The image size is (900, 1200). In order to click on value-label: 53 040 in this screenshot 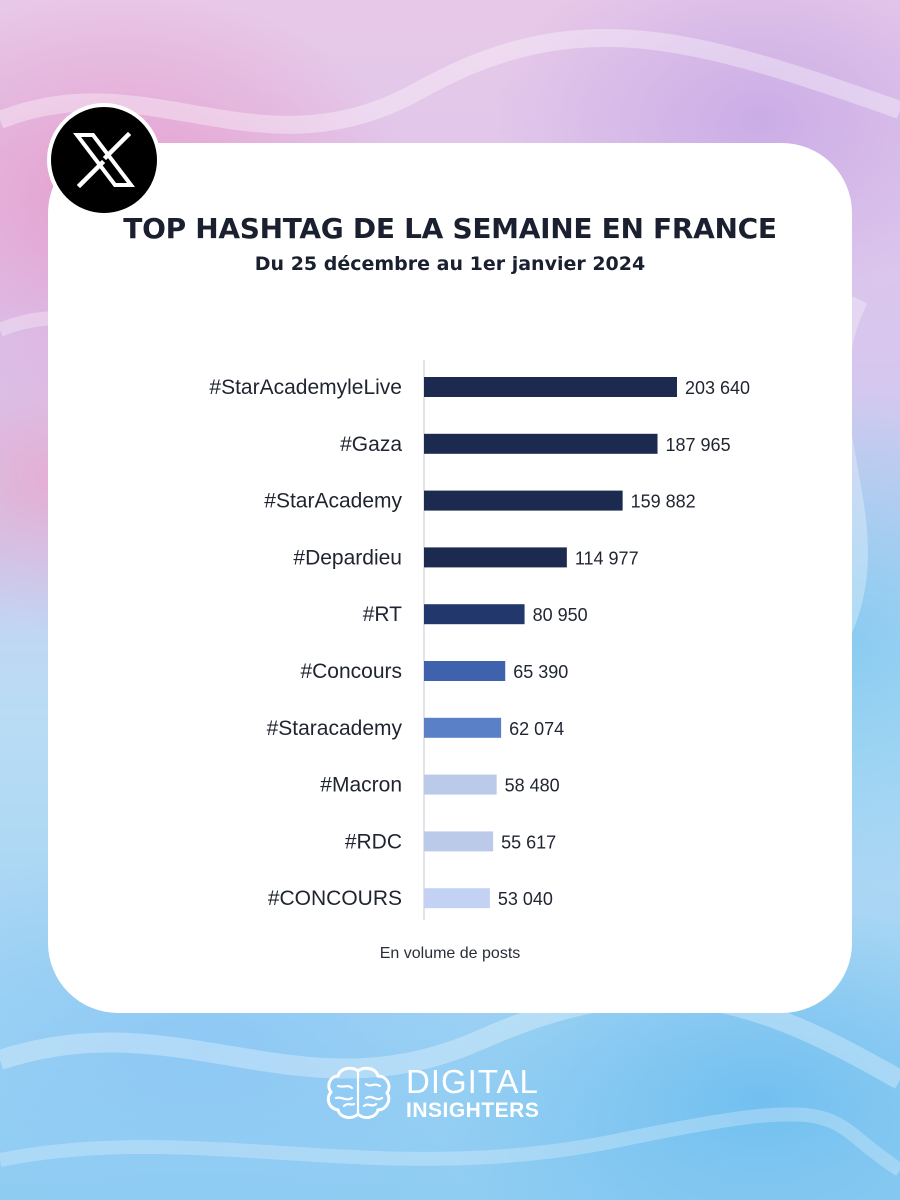, I will do `click(525, 899)`.